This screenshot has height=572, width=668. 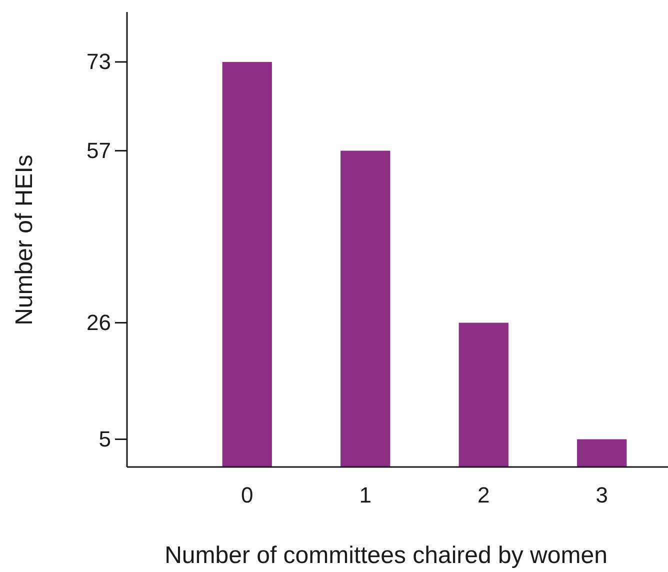 I want to click on x-tick-label: 2, so click(x=484, y=495).